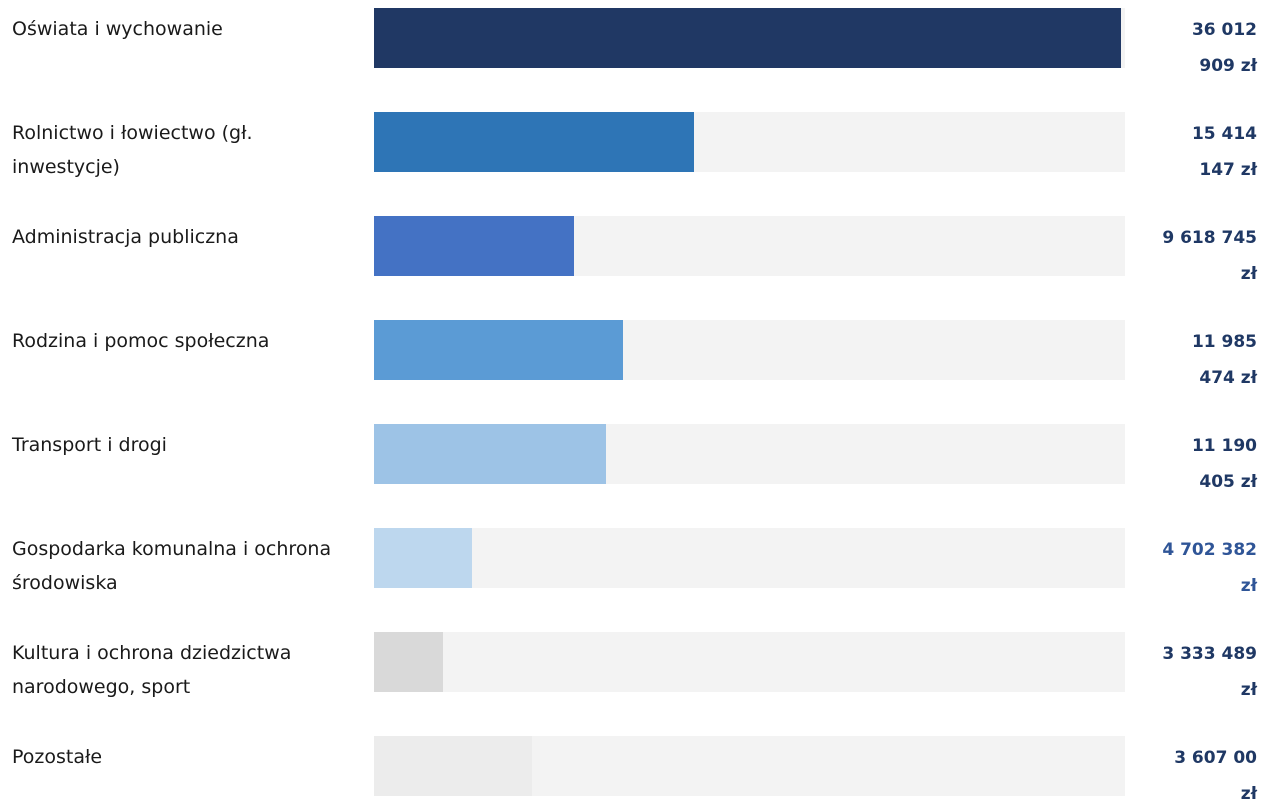  Describe the element at coordinates (1182, 152) in the screenshot. I see `value-label: 15 414 147 zł` at that location.